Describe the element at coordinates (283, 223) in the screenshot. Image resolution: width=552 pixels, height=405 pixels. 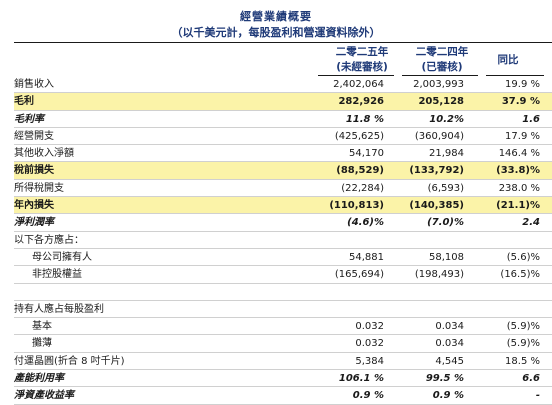
I see `table-row: 淨利潤率 (4.6)% (7.0)% 2.4` at that location.